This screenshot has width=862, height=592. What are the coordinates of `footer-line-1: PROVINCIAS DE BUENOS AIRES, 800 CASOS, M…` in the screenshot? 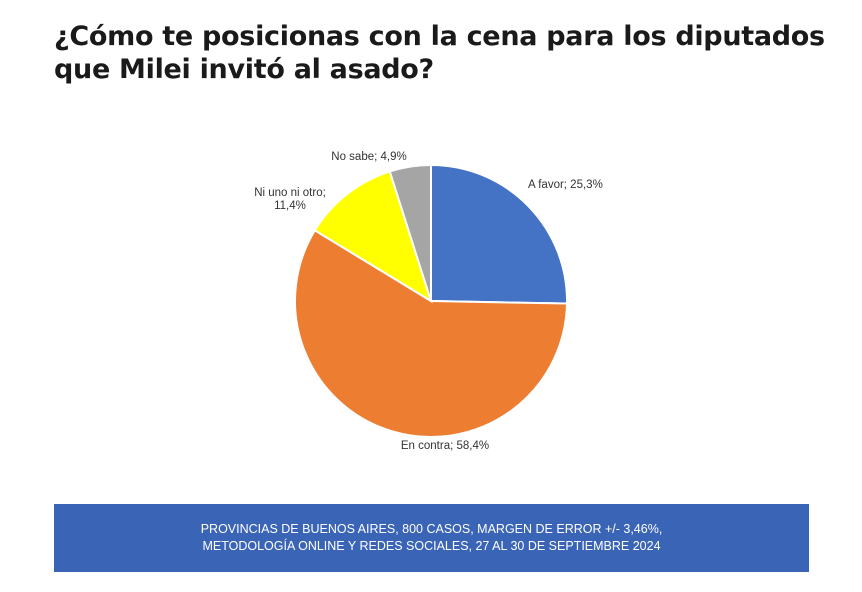 It's located at (431, 529).